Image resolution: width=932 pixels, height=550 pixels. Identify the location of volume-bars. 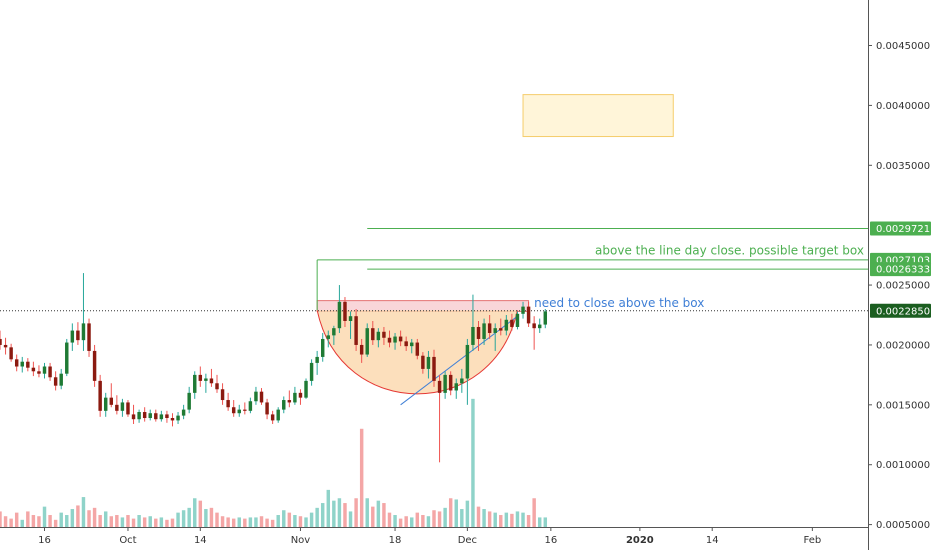
(274, 462).